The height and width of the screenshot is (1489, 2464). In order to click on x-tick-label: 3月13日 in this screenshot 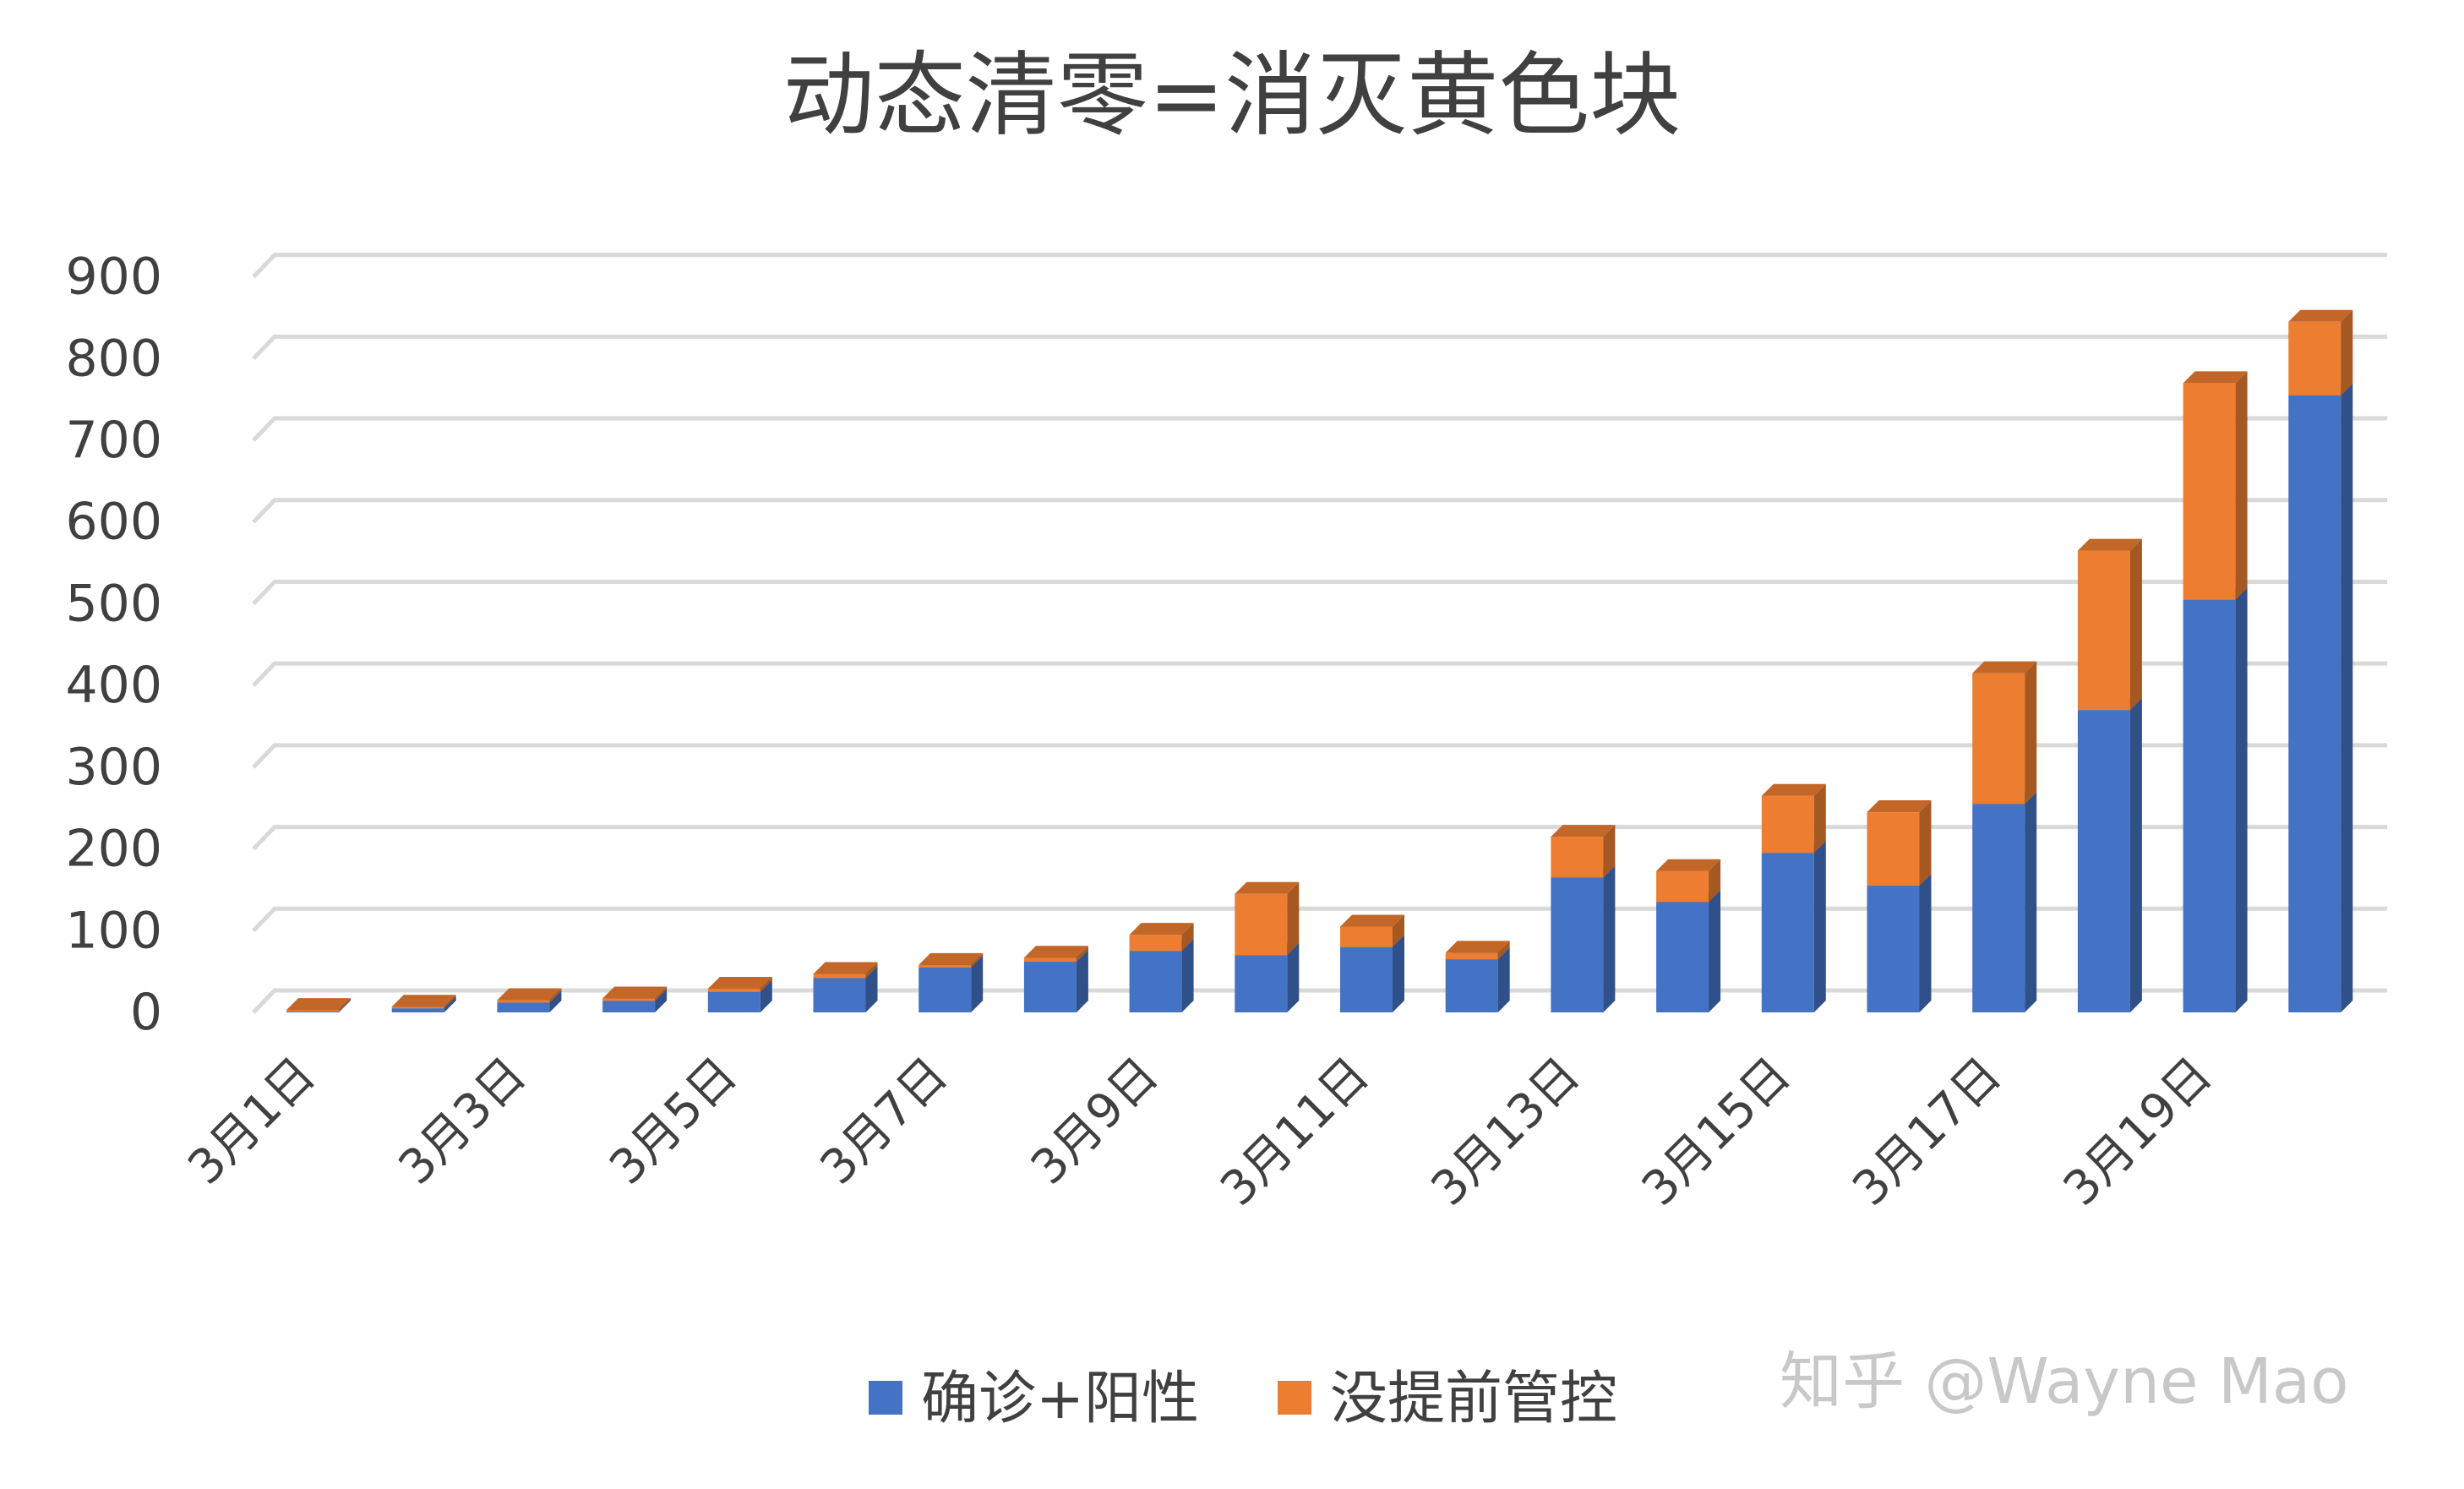, I will do `click(1506, 1132)`.